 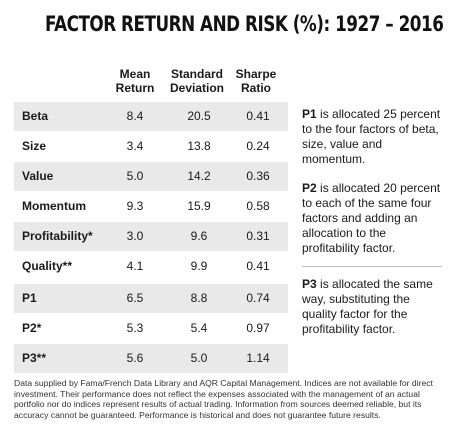 I want to click on std-dev-cell: 14.2, so click(x=199, y=176).